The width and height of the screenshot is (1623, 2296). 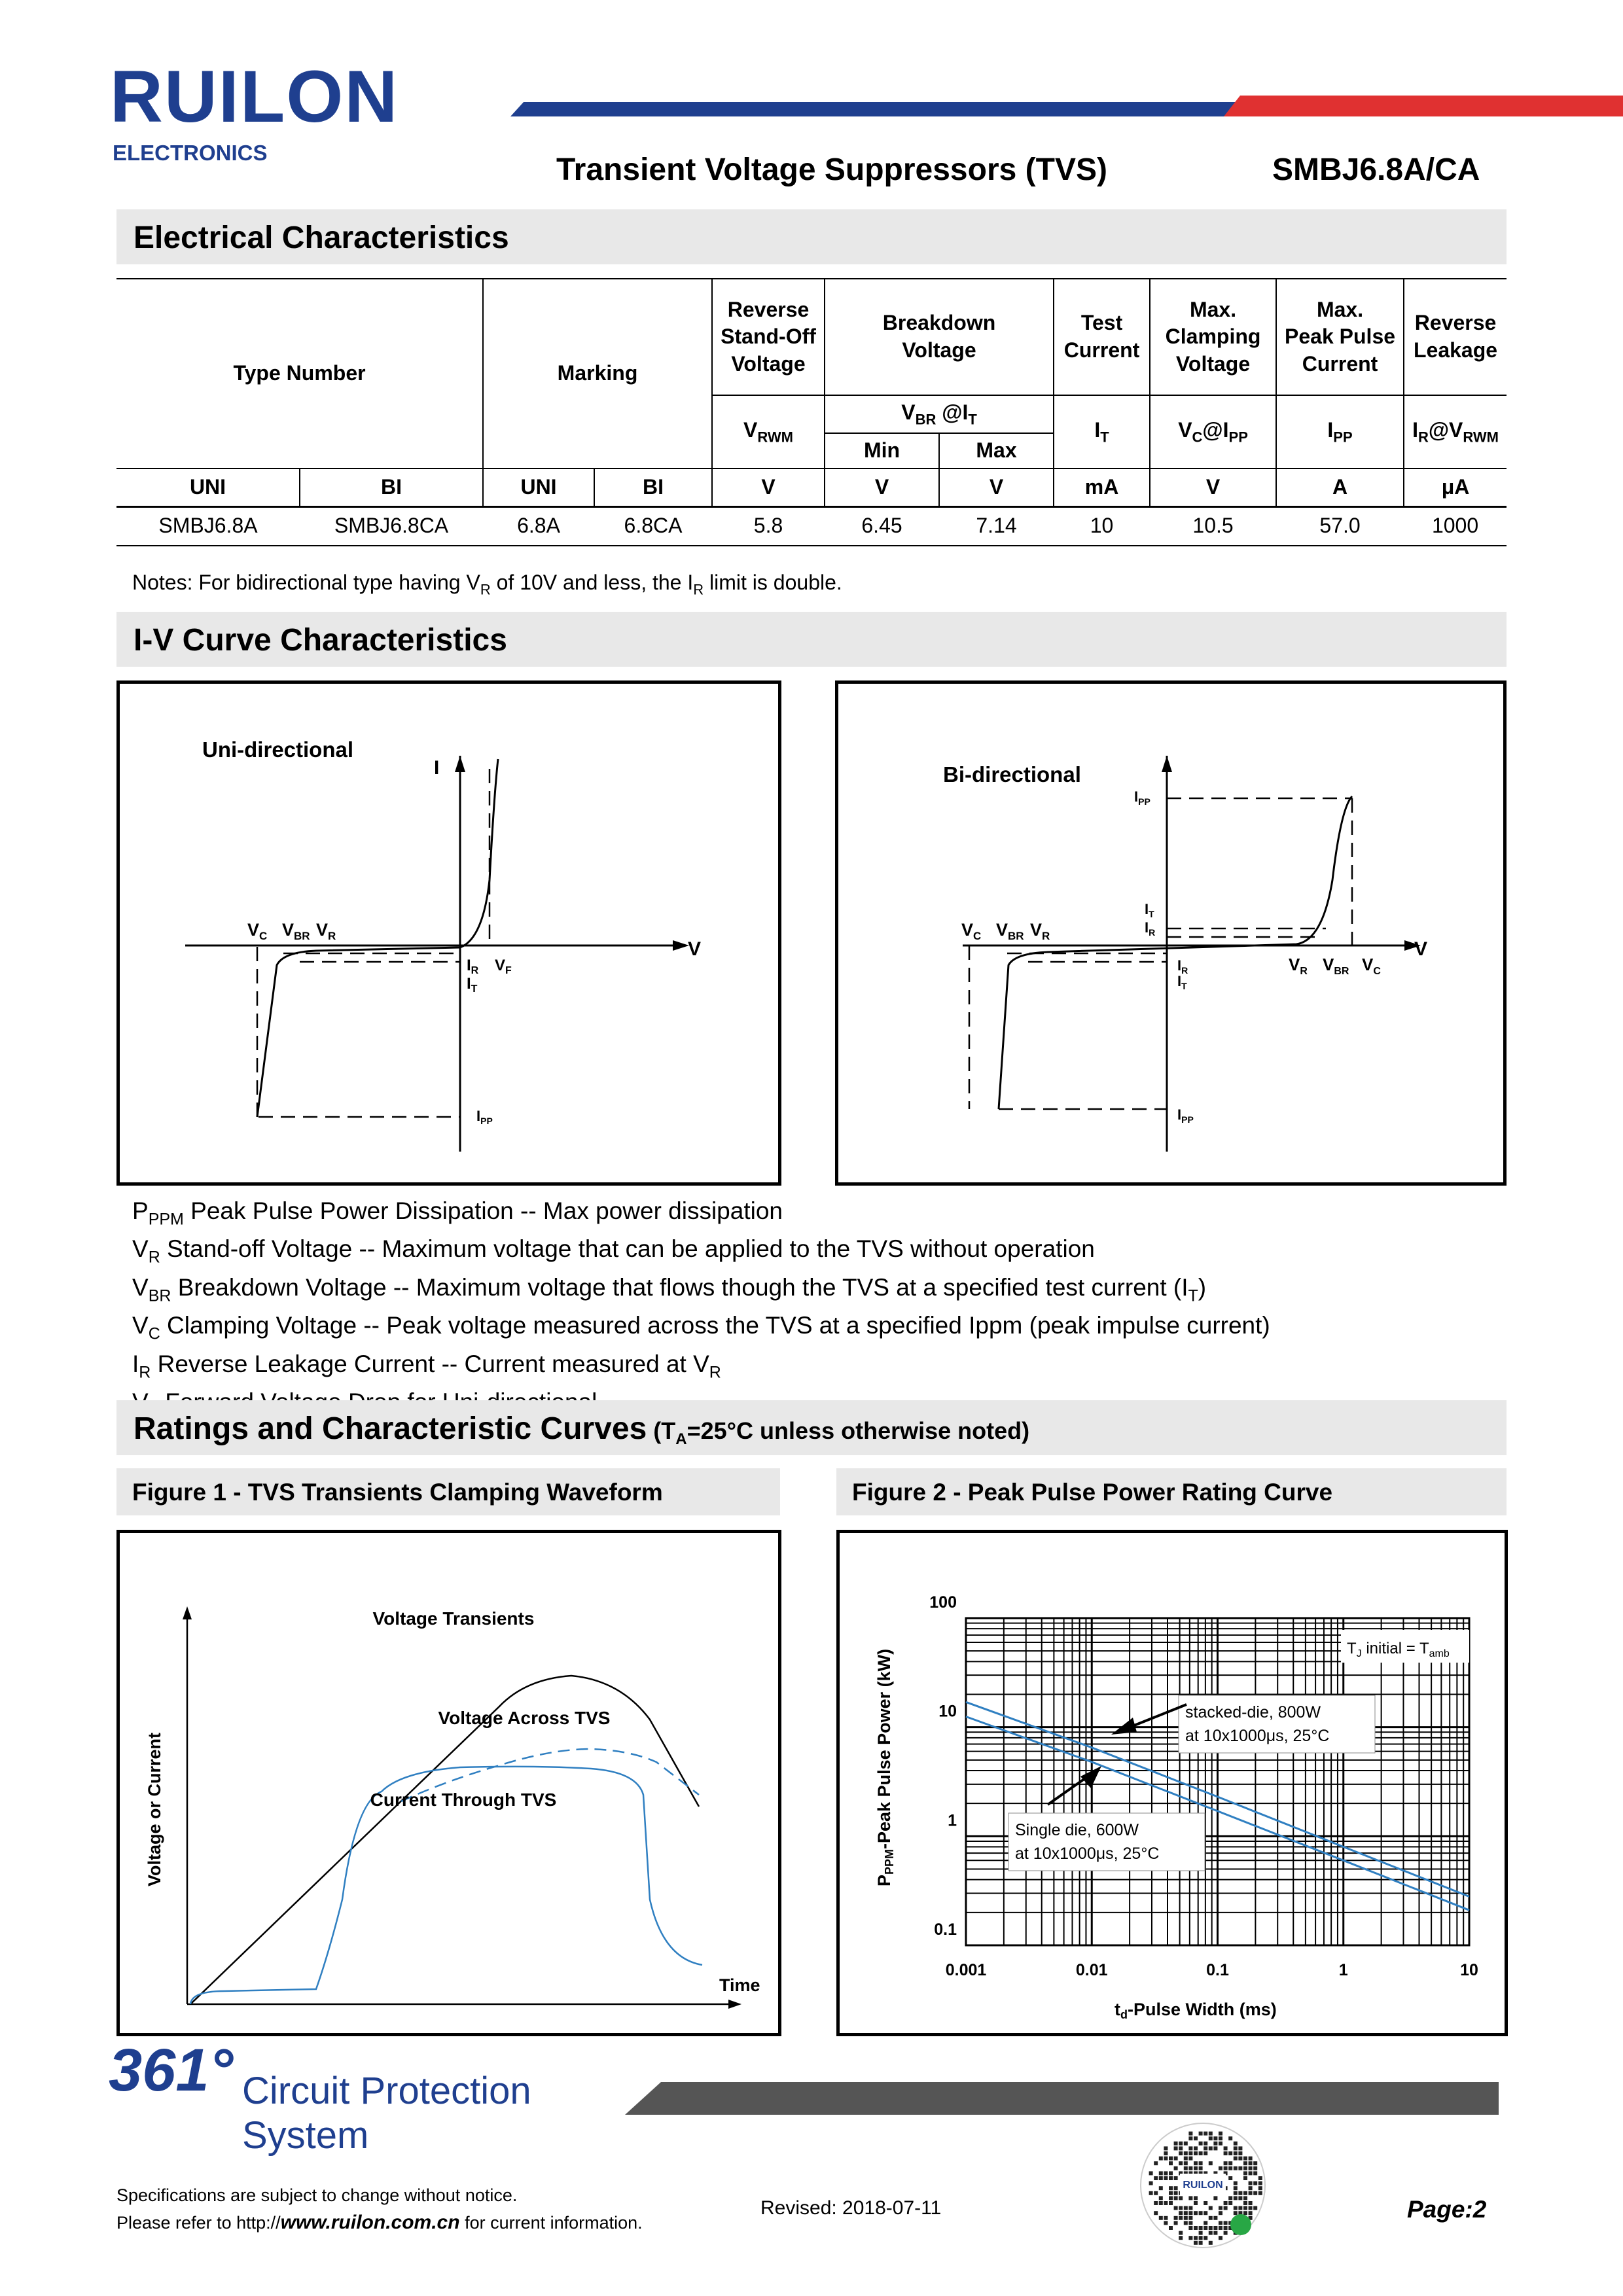 What do you see at coordinates (255, 96) in the screenshot?
I see `company-logo: RUILON` at bounding box center [255, 96].